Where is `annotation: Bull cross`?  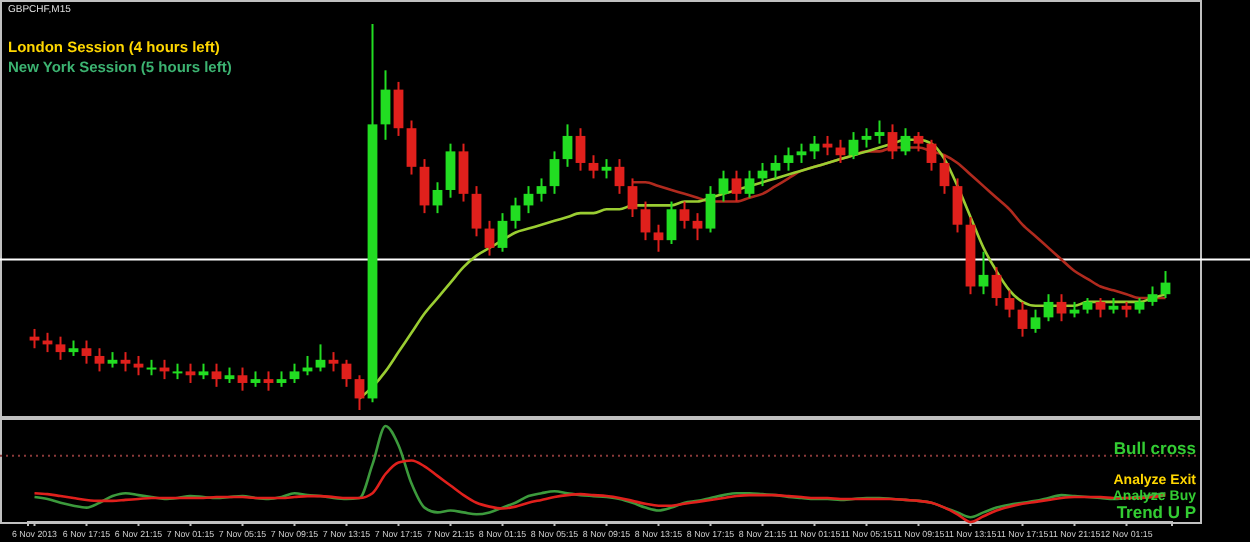
annotation: Bull cross is located at coordinates (1155, 448).